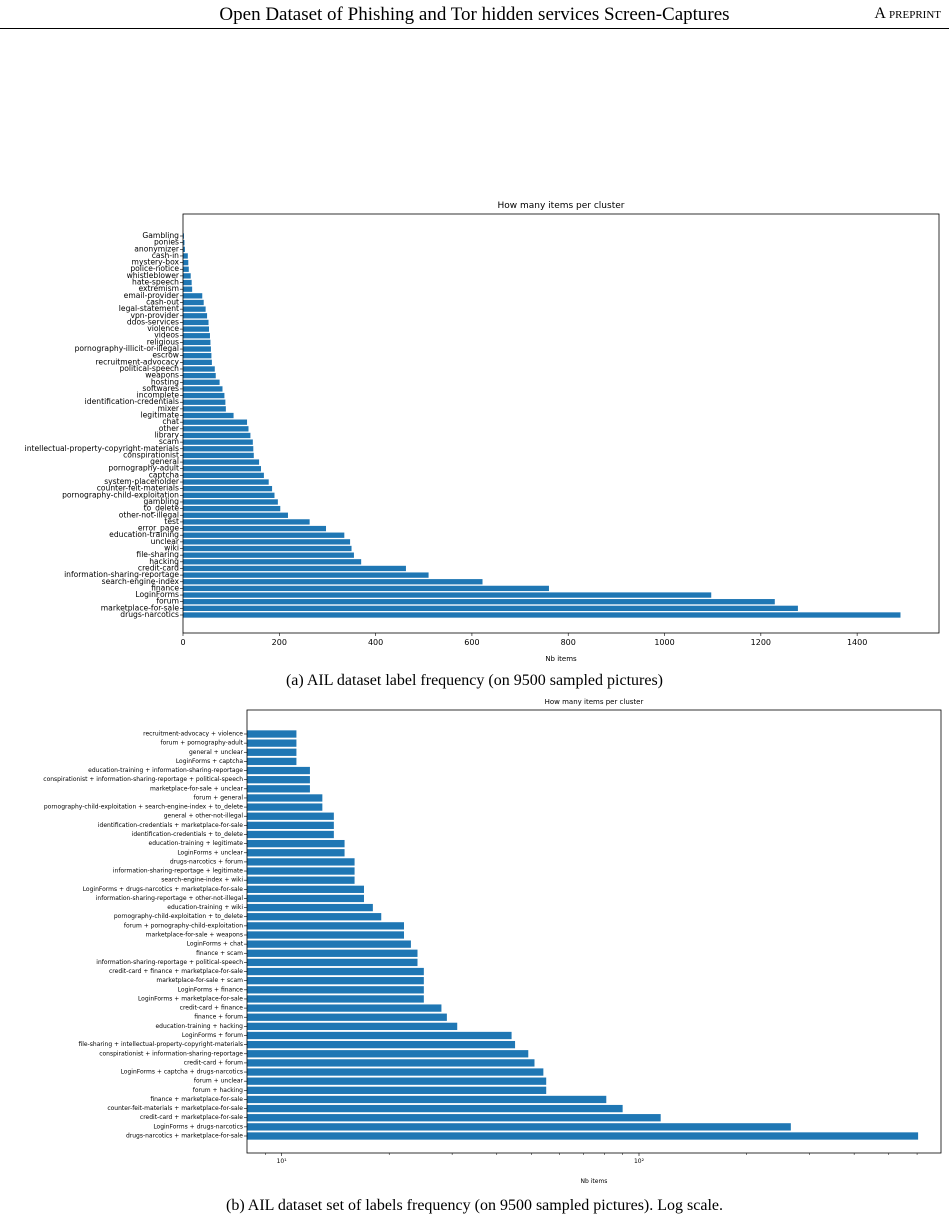 The width and height of the screenshot is (949, 1220). I want to click on y-tick-label: education-training + legitimate, so click(196, 843).